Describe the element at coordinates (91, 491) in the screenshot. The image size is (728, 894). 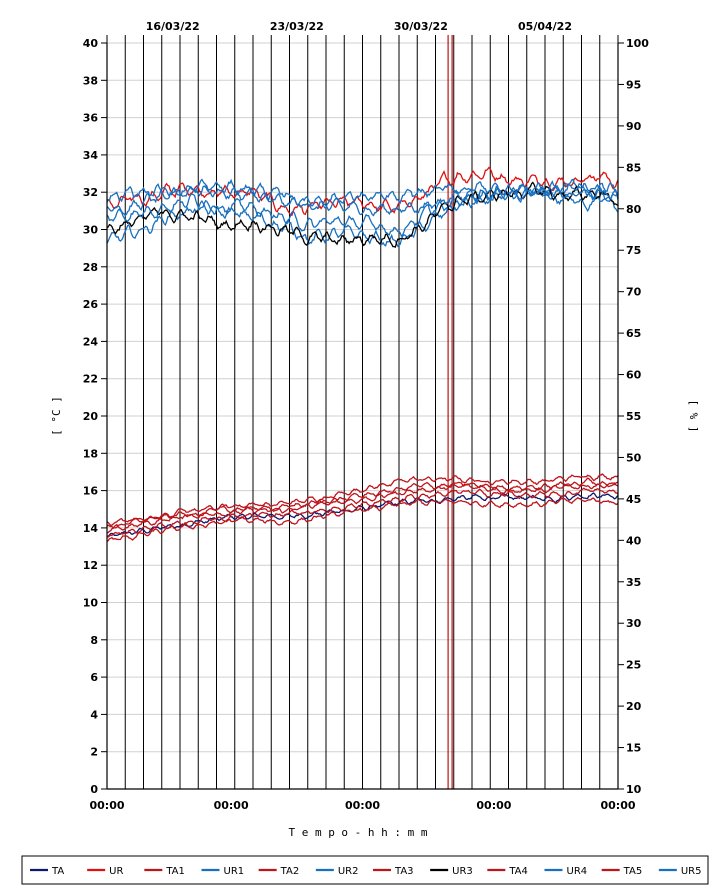
I see `y-left-tick-label: 16` at that location.